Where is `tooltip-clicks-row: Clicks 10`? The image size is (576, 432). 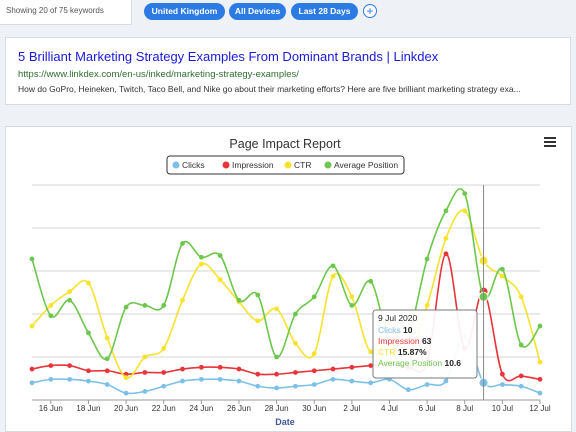 tooltip-clicks-row: Clicks 10 is located at coordinates (395, 330).